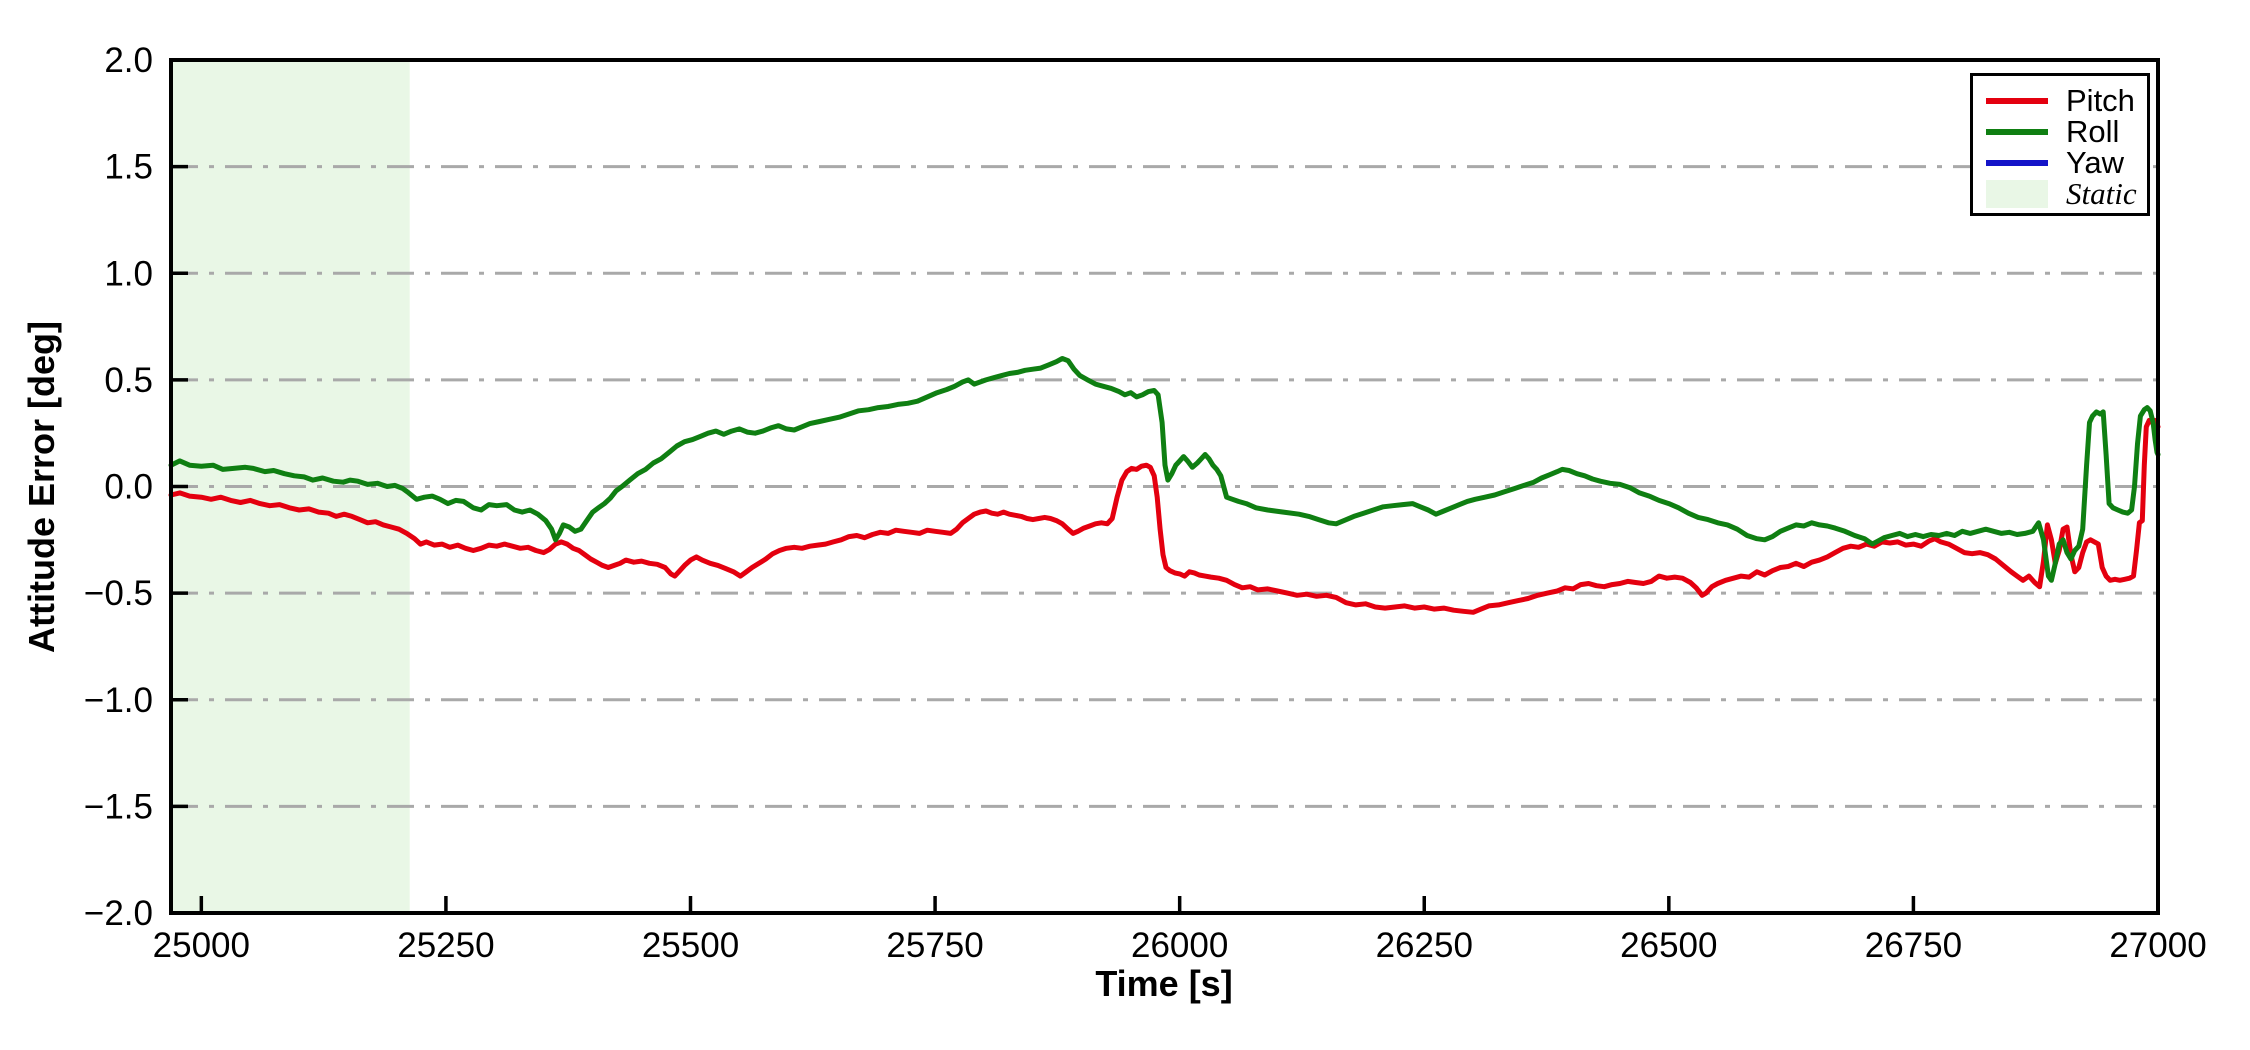  I want to click on x-tick-label: 26000, so click(1179, 945).